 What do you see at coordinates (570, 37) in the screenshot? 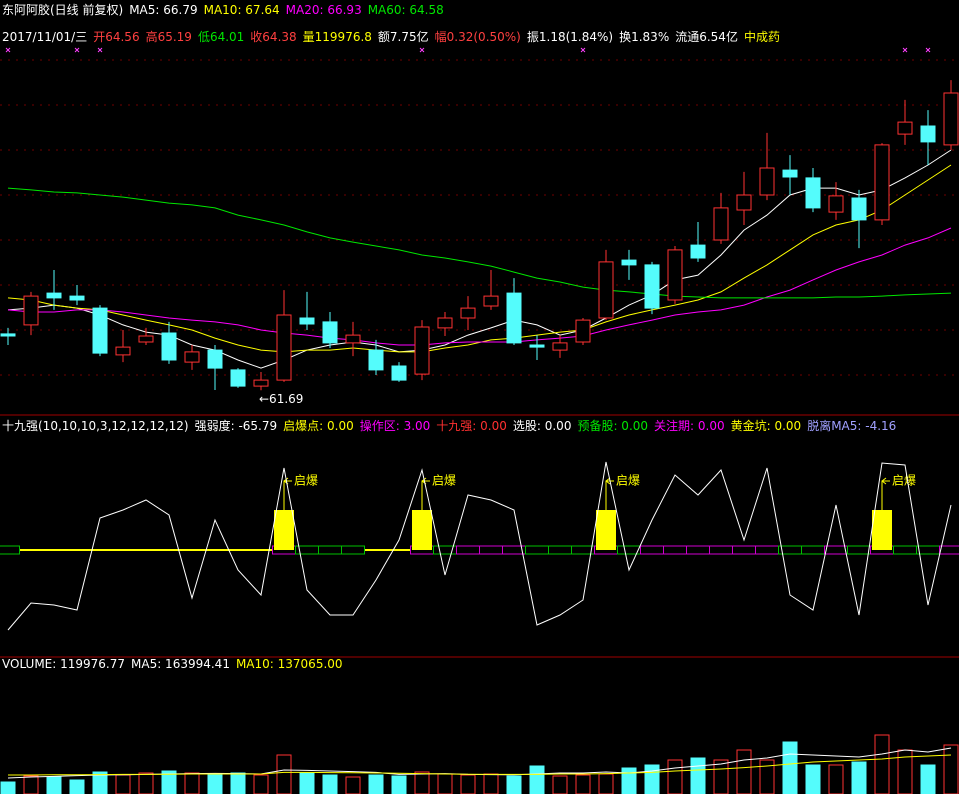
I see `header-item: 振1.18(1.84%)` at bounding box center [570, 37].